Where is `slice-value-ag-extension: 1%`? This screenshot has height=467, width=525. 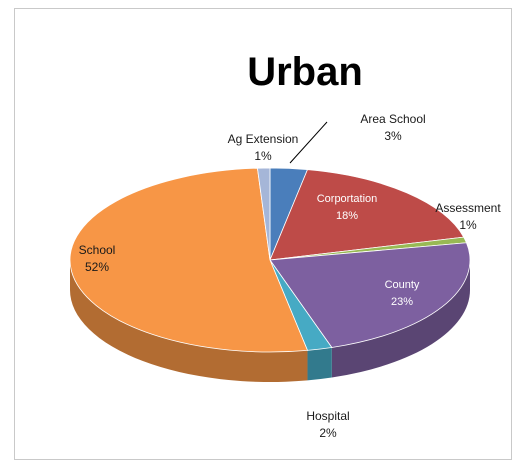 slice-value-ag-extension: 1% is located at coordinates (263, 156).